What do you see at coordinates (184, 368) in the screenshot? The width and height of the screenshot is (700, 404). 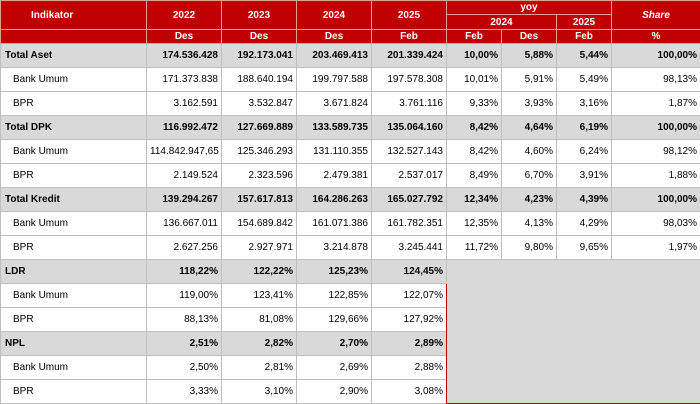 I see `table-cell: 2,50%` at bounding box center [184, 368].